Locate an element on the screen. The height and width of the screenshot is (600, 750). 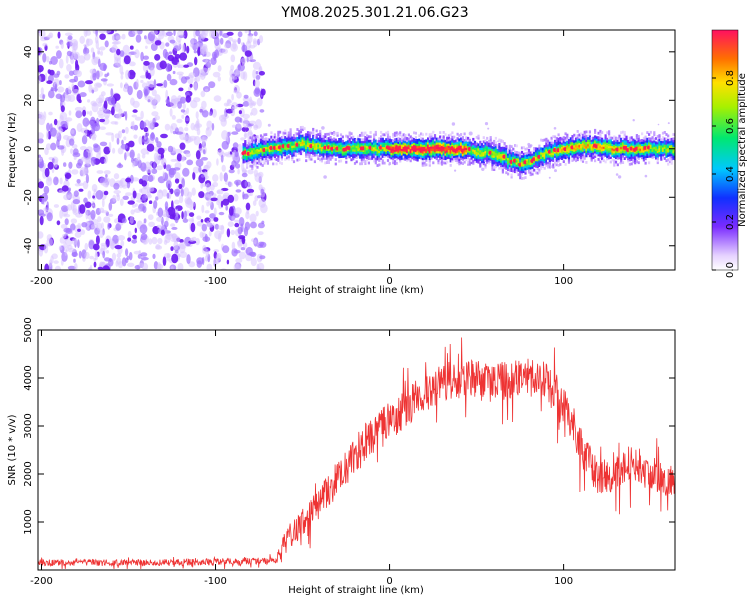
snr-y-tick-label: 1000 is located at coordinates (28, 521).